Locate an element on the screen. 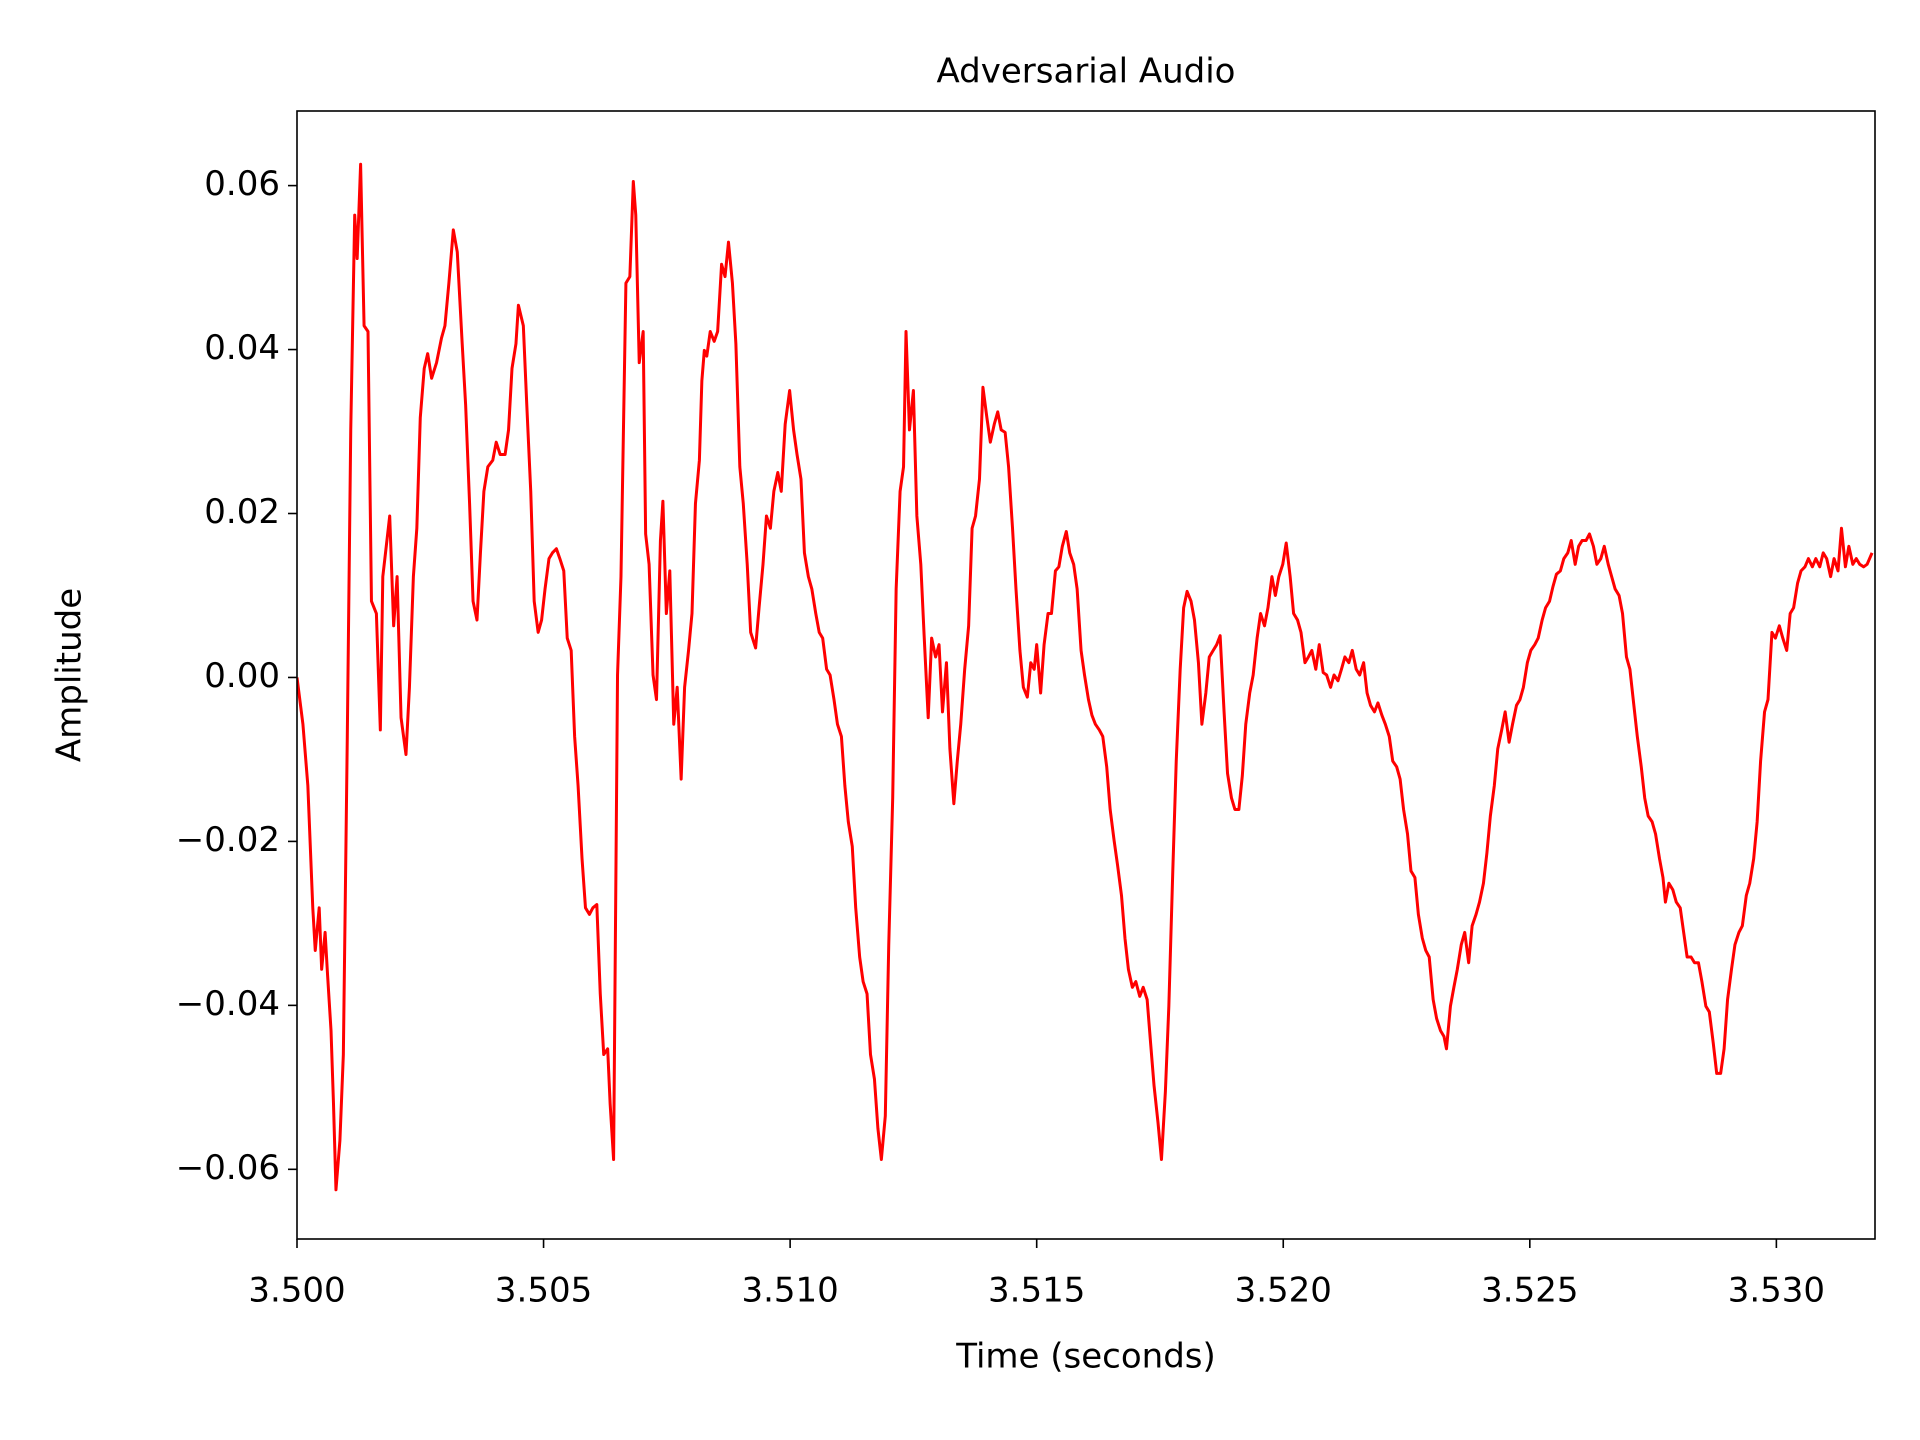  y-tick-label: 0.06 is located at coordinates (242, 184).